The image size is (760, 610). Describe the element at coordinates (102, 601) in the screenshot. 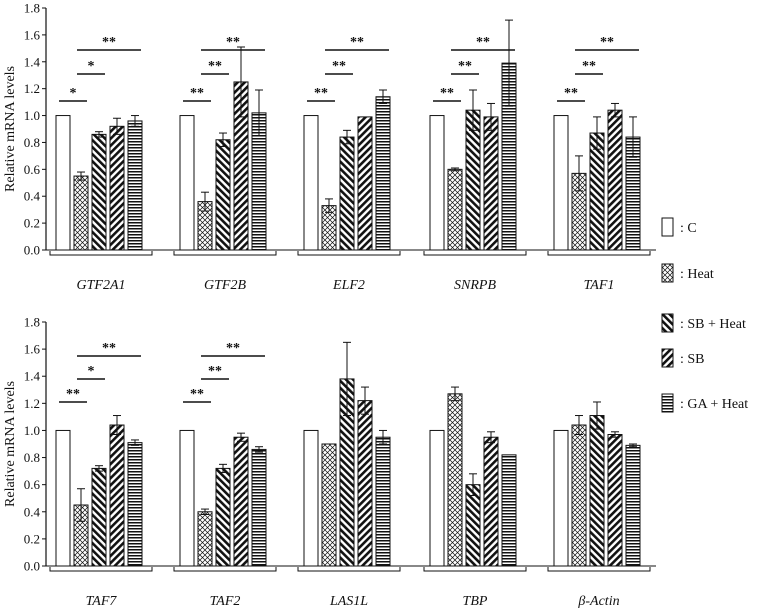

I see `category-label: TAF7` at that location.